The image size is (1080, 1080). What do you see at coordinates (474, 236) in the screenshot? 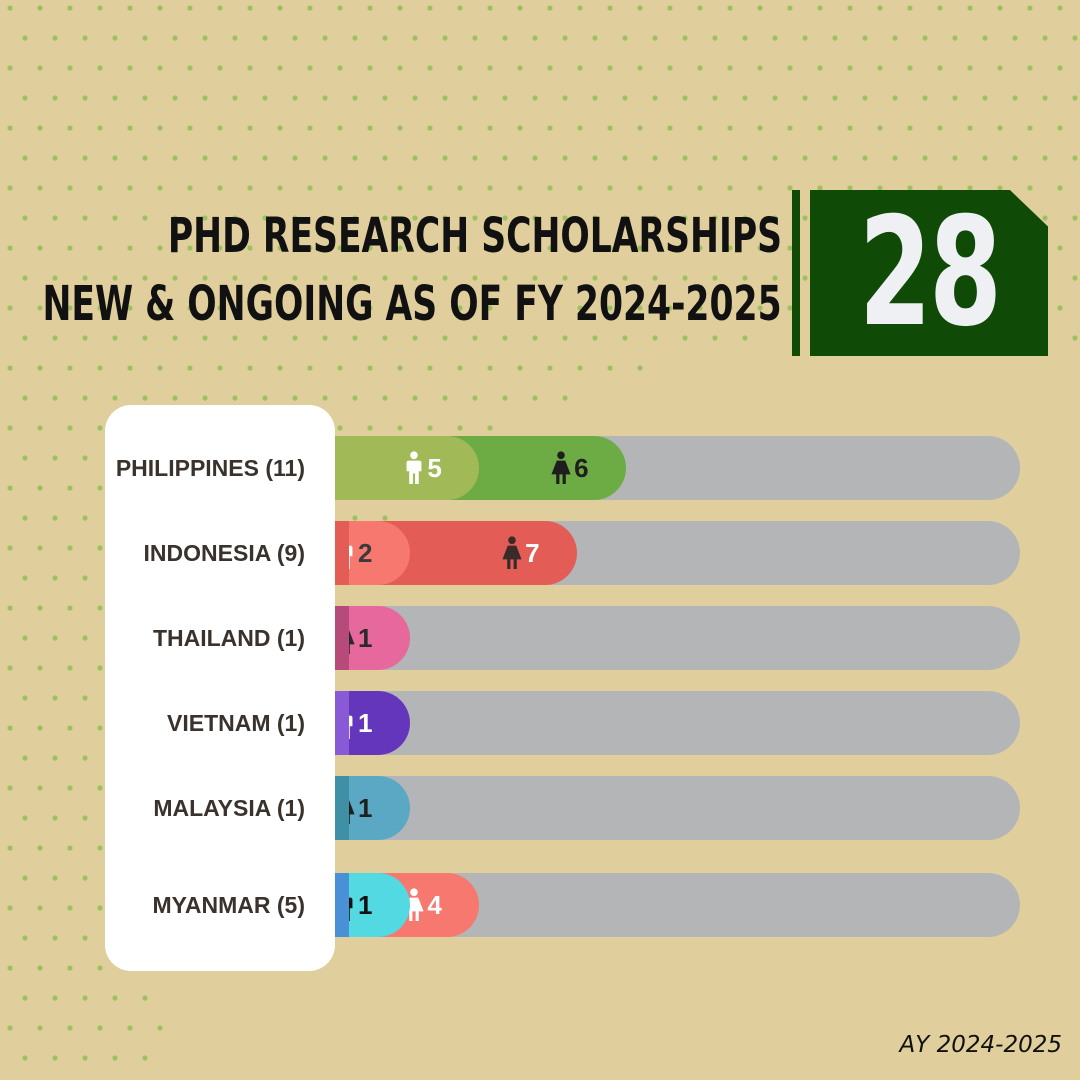
I see `title-line-1: PHD RESEARCH SCHOLARSHIPS` at bounding box center [474, 236].